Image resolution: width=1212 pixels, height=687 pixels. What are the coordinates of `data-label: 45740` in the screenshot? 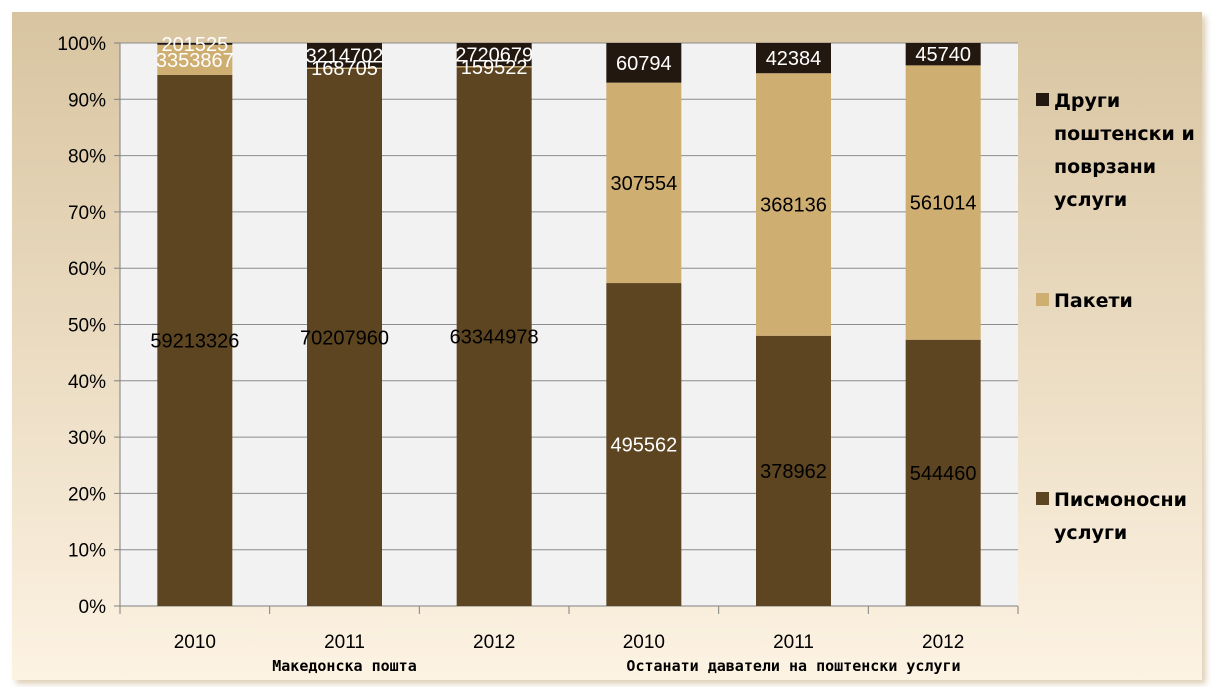 It's located at (943, 55).